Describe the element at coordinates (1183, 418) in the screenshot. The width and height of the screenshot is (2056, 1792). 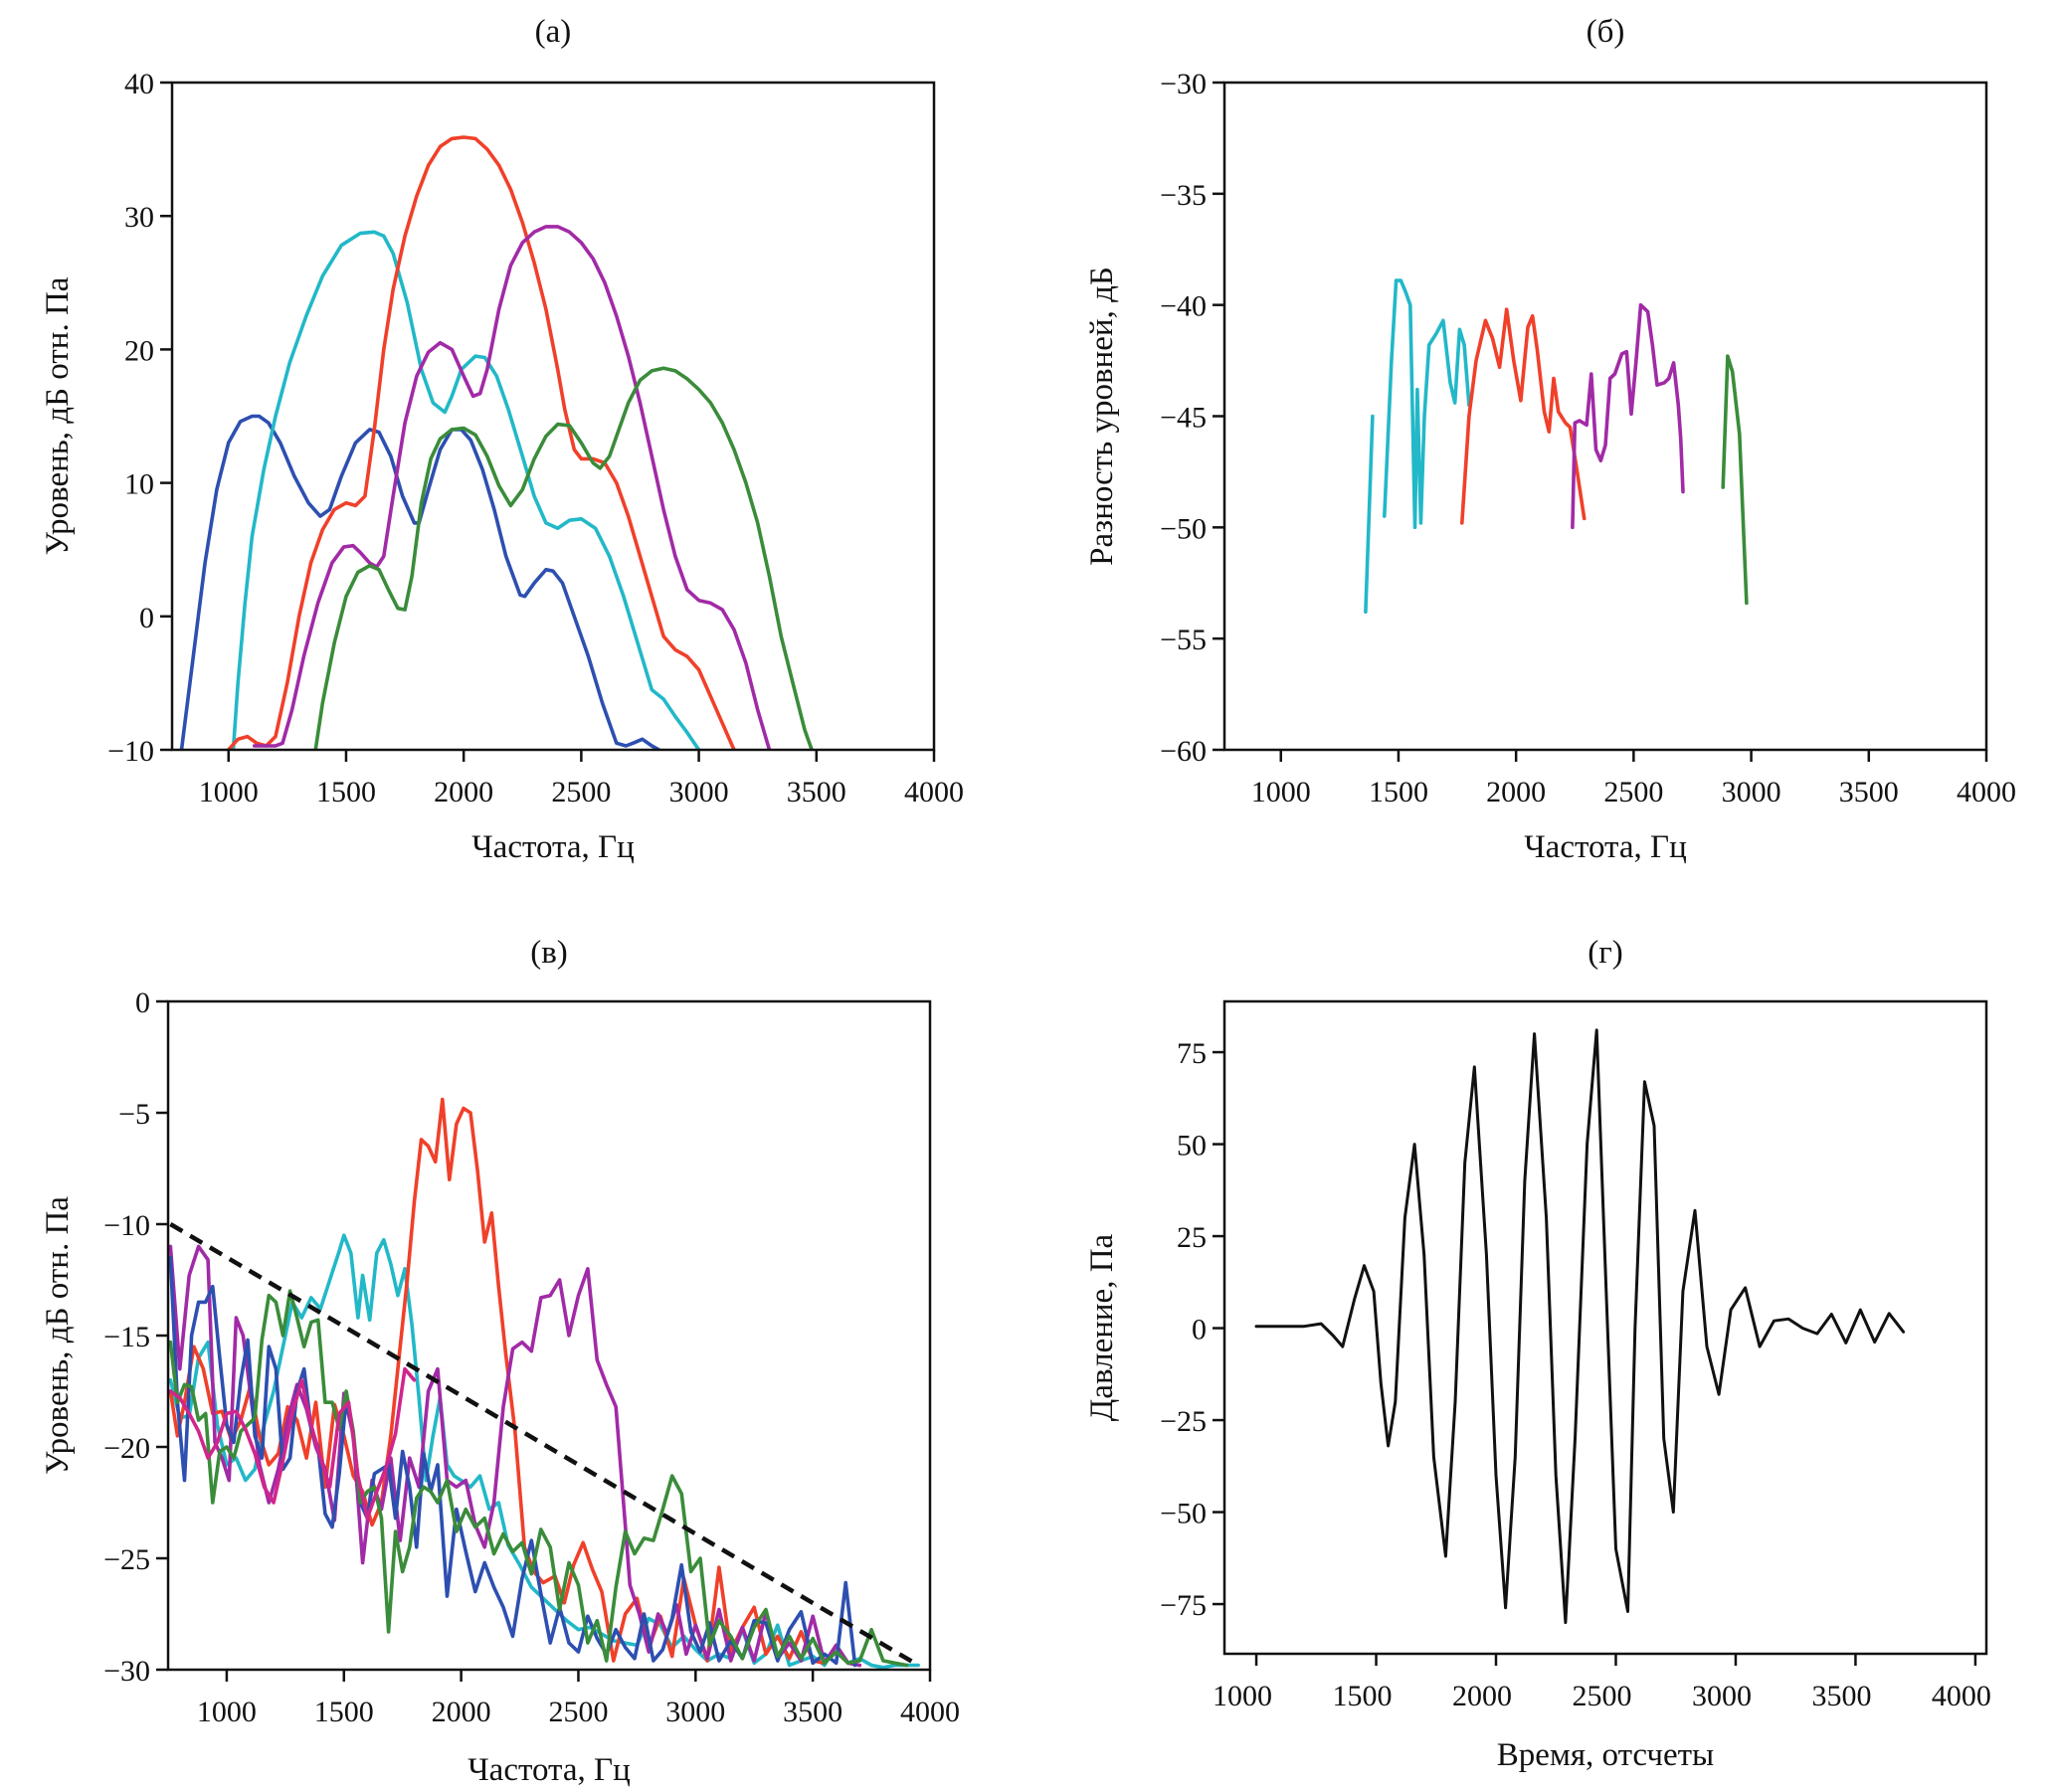
I see `y-tick-label: −45` at that location.